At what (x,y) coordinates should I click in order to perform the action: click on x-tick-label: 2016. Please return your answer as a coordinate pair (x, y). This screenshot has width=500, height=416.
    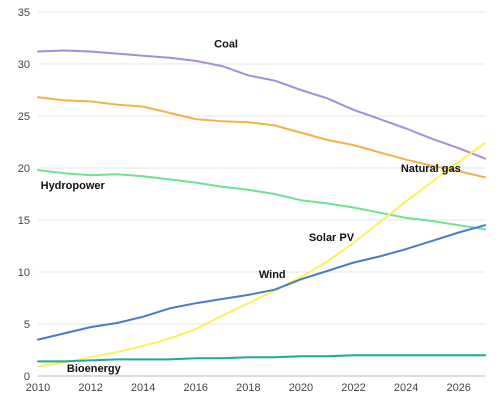
    Looking at the image, I should click on (196, 388).